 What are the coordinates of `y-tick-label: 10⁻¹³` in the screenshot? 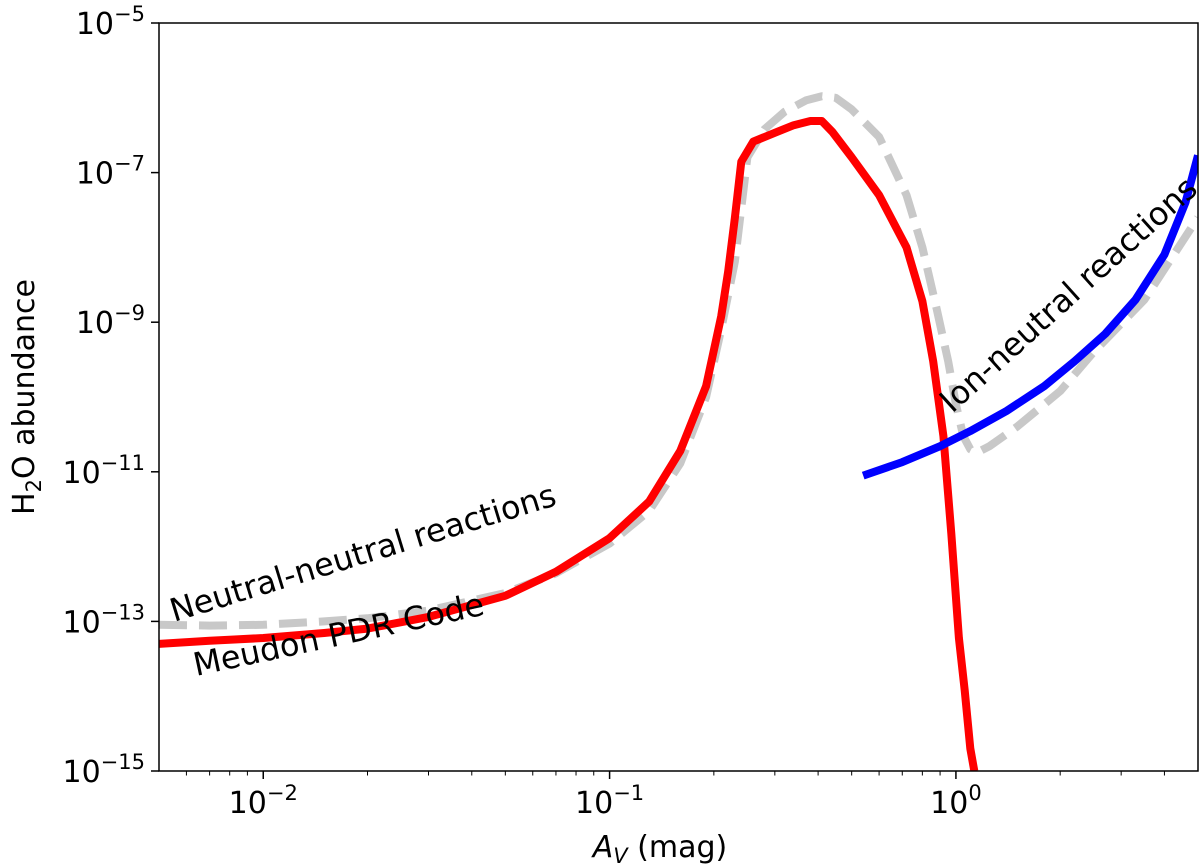 It's located at (103, 620).